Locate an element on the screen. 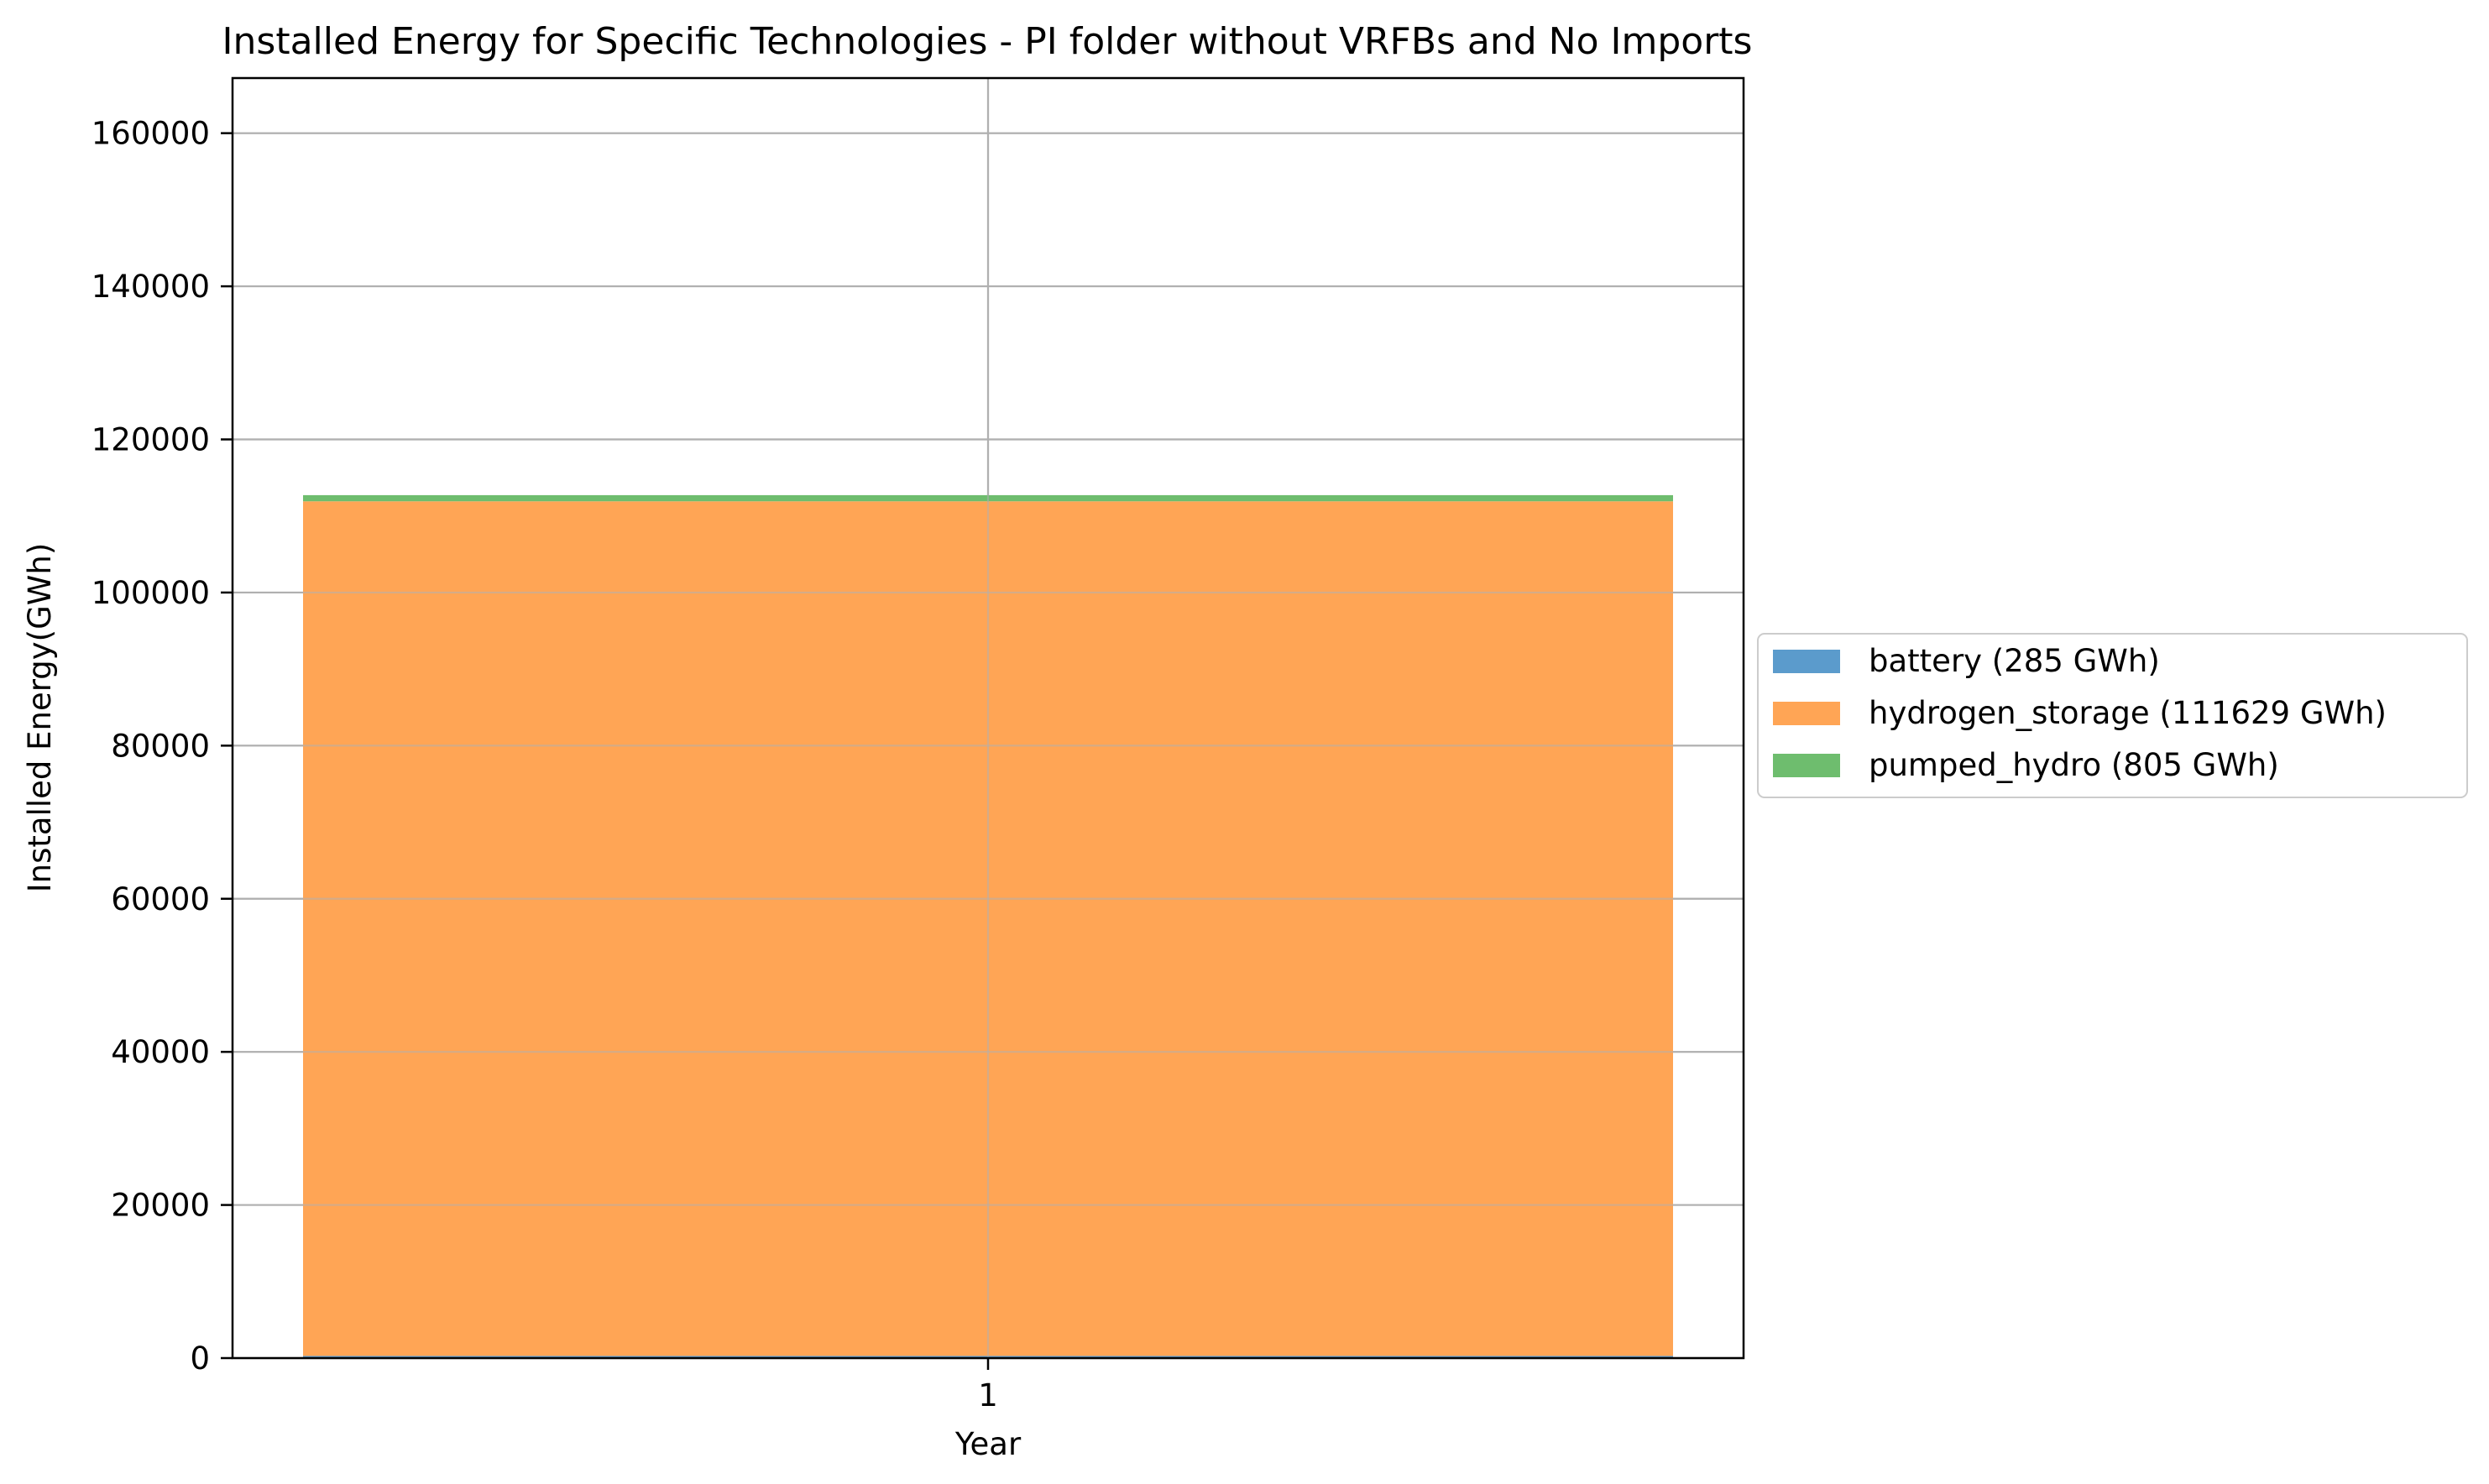 Image resolution: width=2489 pixels, height=1484 pixels. legend-frame is located at coordinates (2112, 715).